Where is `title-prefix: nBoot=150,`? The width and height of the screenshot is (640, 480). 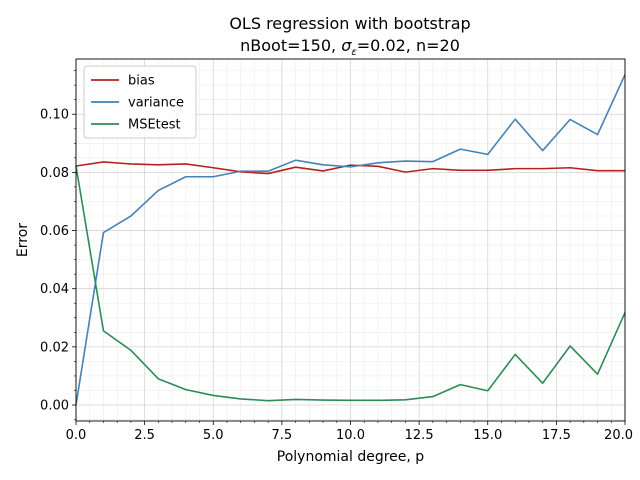 title-prefix: nBoot=150, is located at coordinates (290, 45).